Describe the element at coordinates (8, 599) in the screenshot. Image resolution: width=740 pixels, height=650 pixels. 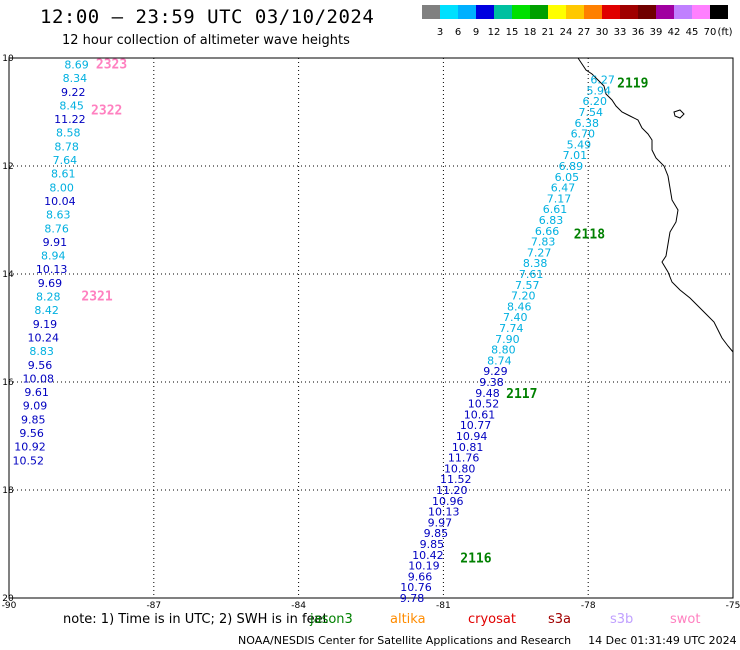
I see `lat-tick-label: 20` at that location.